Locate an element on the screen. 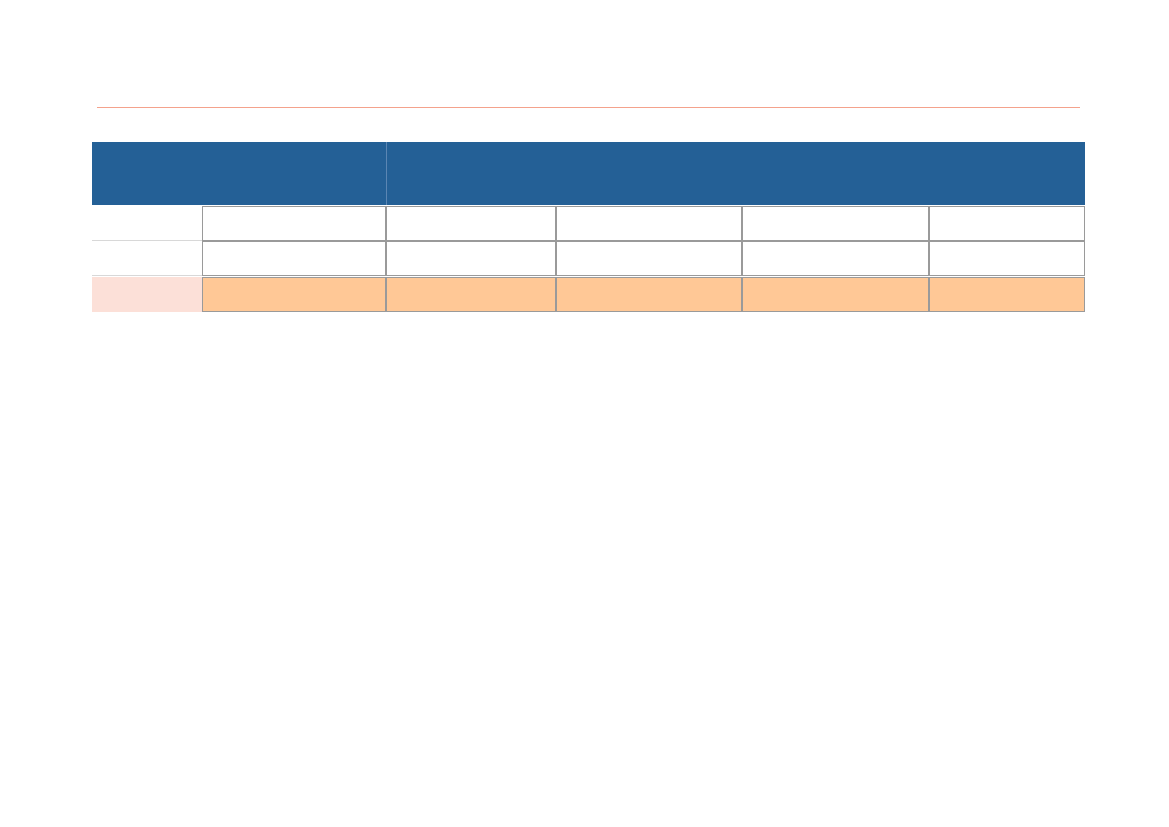 Image resolution: width=1169 pixels, height=827 pixels. table-header is located at coordinates (588, 173).